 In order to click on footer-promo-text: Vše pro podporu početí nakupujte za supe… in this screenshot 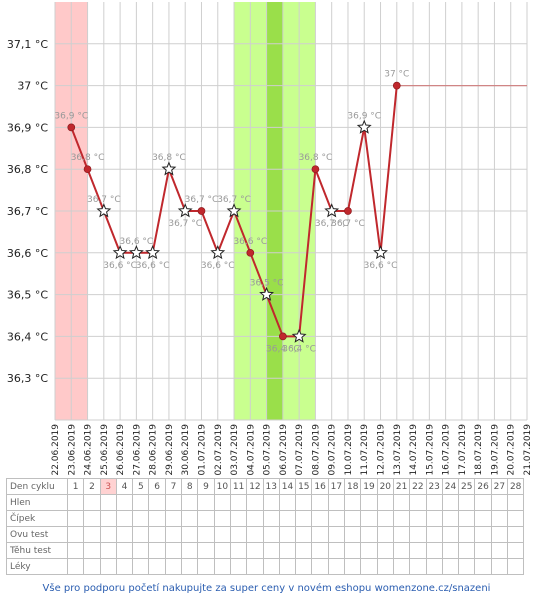, I will do `click(266, 588)`.